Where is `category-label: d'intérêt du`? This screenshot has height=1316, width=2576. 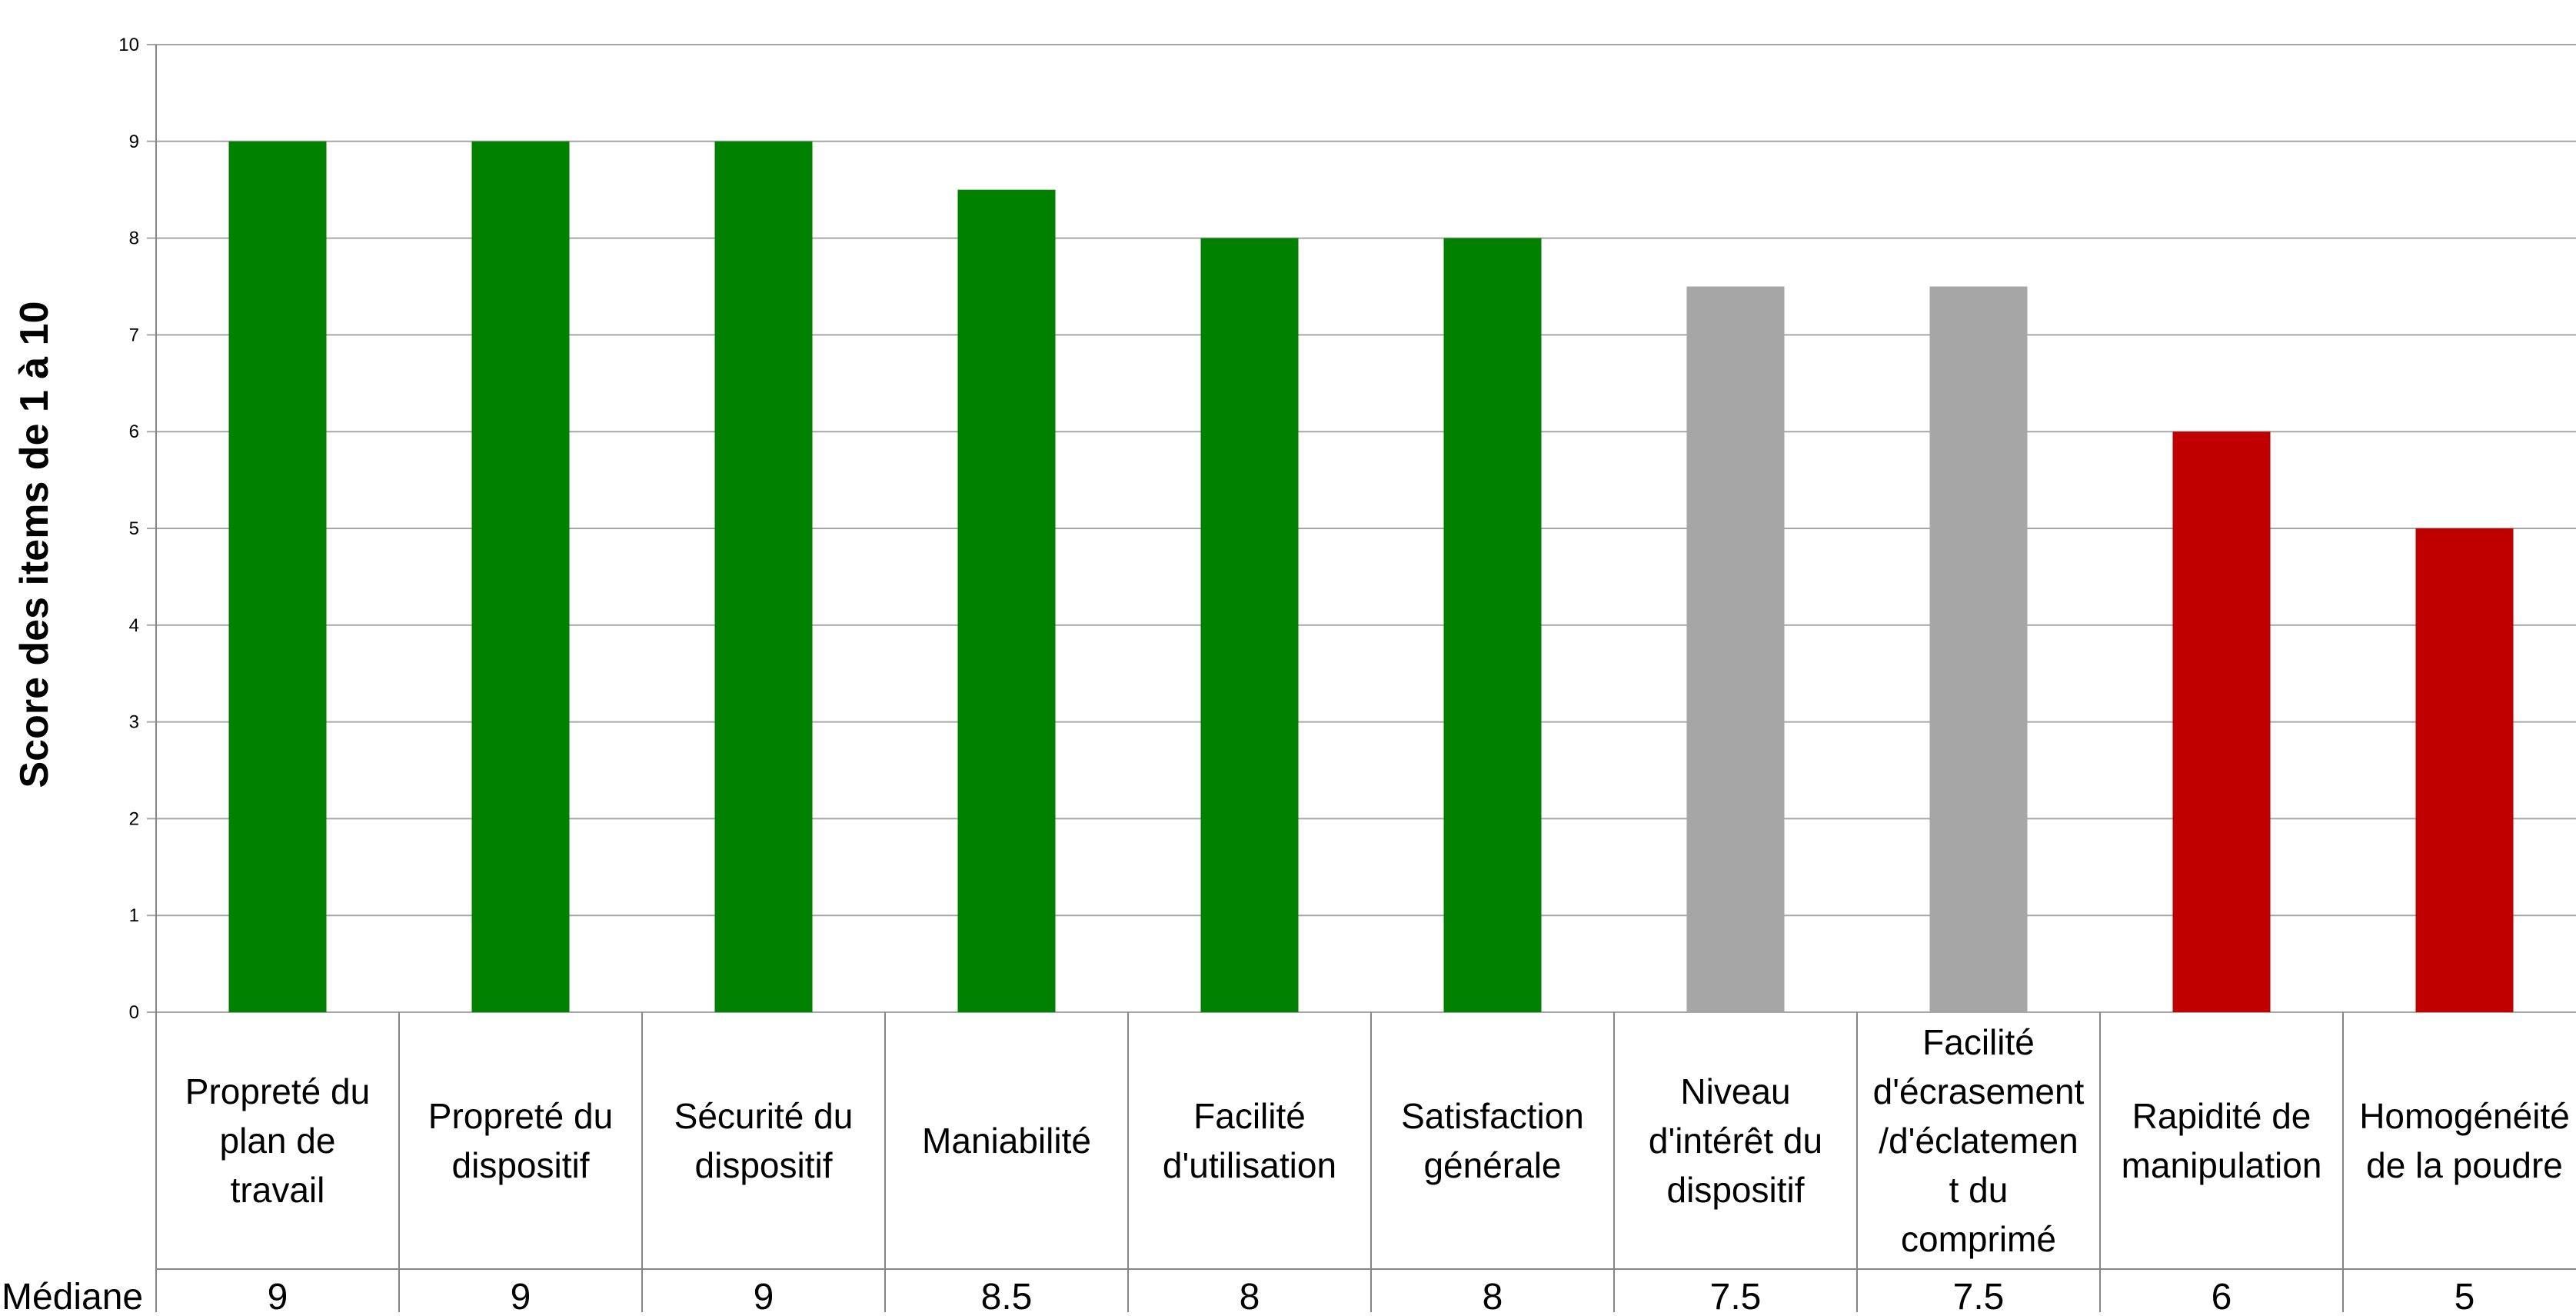 category-label: d'intérêt du is located at coordinates (1736, 1141).